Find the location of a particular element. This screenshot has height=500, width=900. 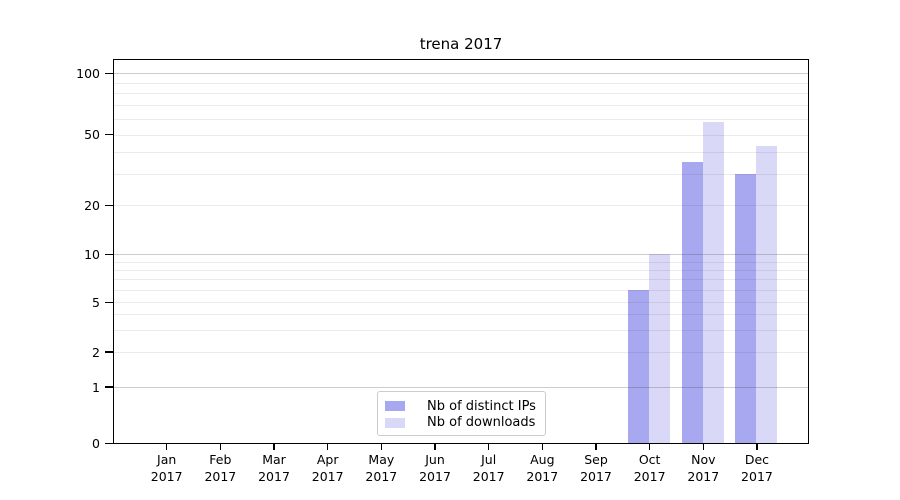

y-tick-label: 2 is located at coordinates (96, 352).